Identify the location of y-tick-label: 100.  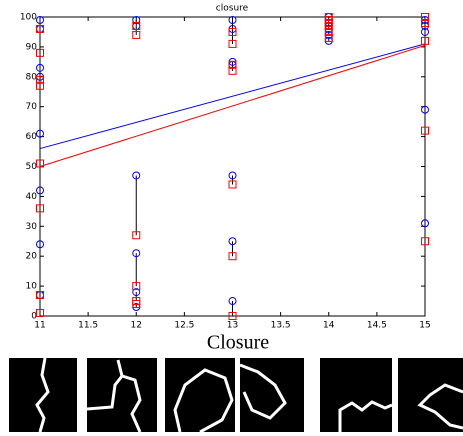
(28, 18).